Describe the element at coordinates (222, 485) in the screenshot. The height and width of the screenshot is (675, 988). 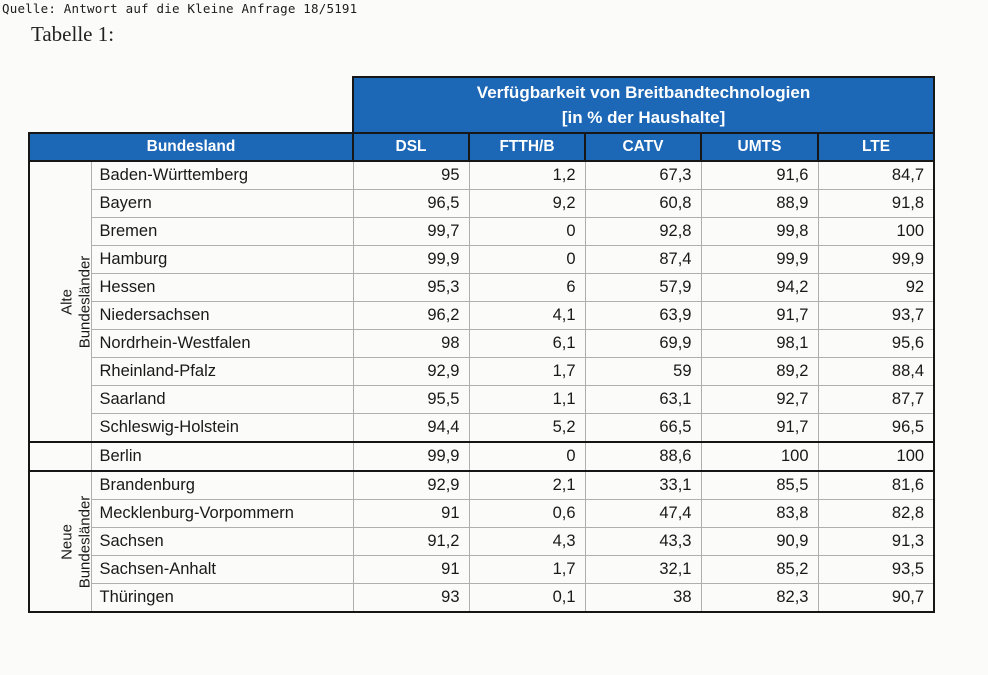
I see `state-name-cell: Brandenburg` at that location.